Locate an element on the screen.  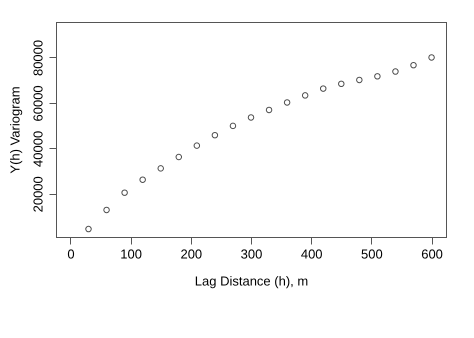
y-tick-label: 20000 is located at coordinates (38, 194).